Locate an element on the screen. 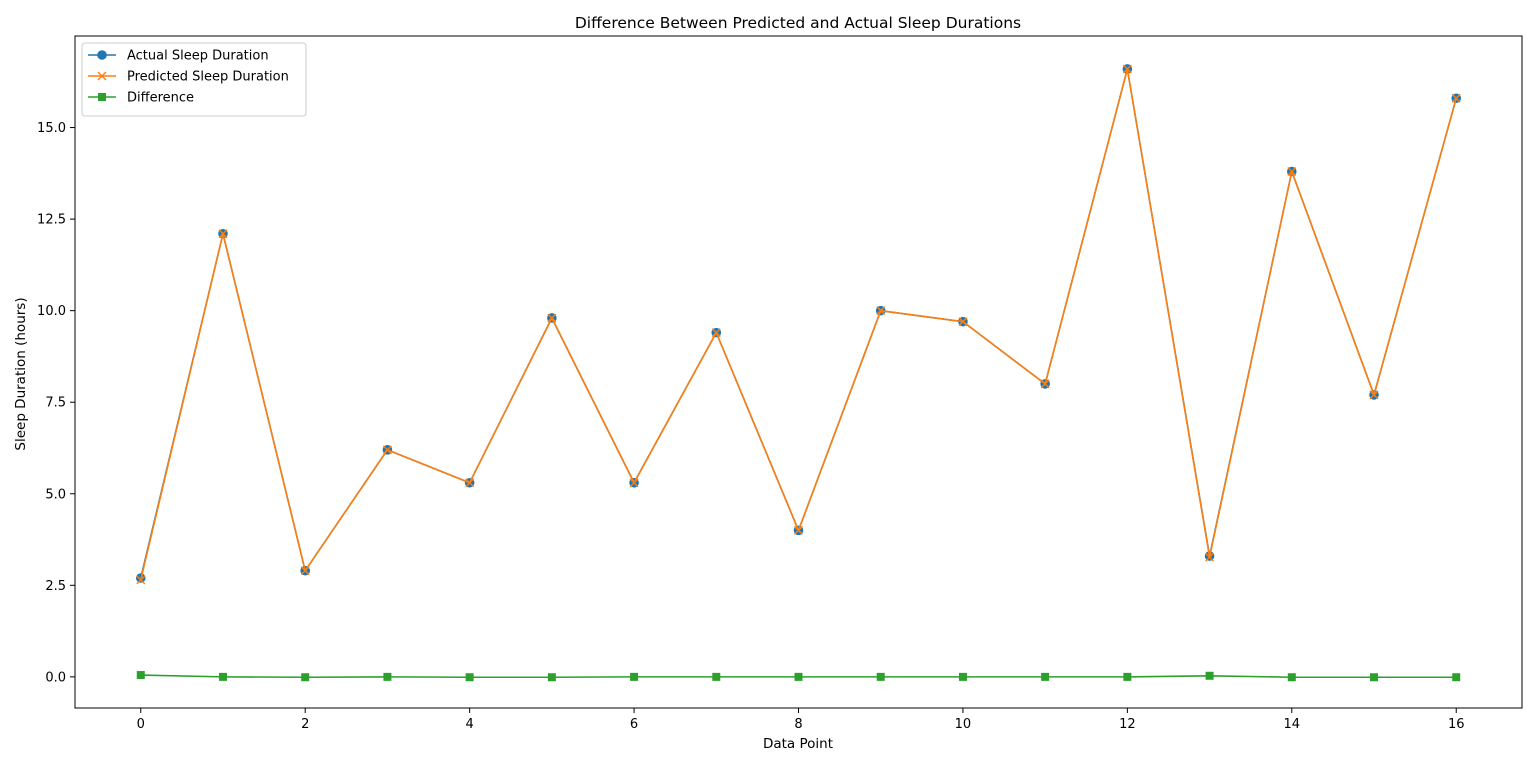  legend-item-predicted-sleep-duration: Predicted Sleep Duration is located at coordinates (188, 77).